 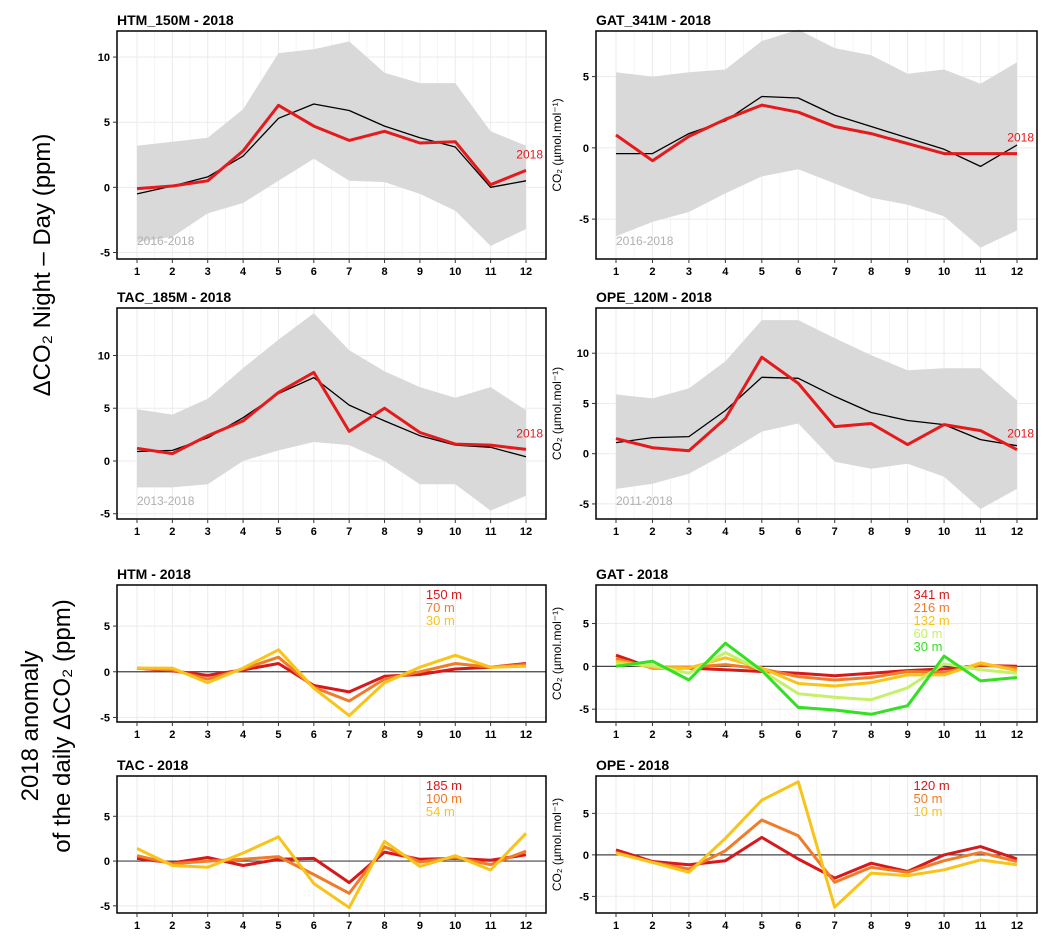 I want to click on y-axis-label: CO₂ (µmol.mol⁻¹), so click(x=557, y=144).